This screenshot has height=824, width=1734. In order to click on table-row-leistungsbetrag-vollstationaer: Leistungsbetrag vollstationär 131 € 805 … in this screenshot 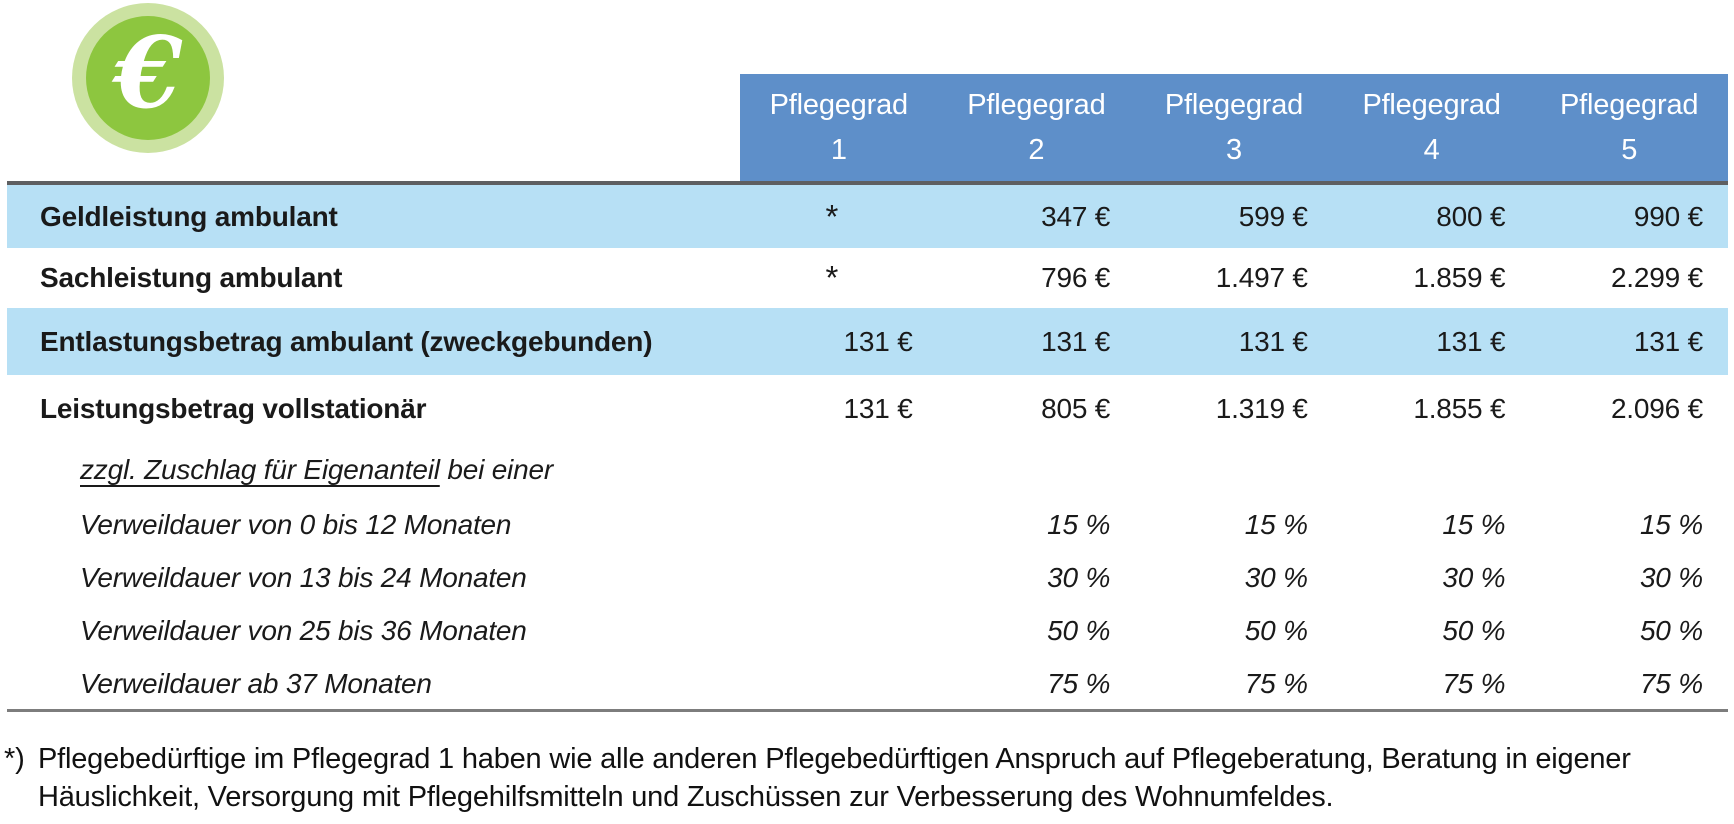, I will do `click(867, 408)`.